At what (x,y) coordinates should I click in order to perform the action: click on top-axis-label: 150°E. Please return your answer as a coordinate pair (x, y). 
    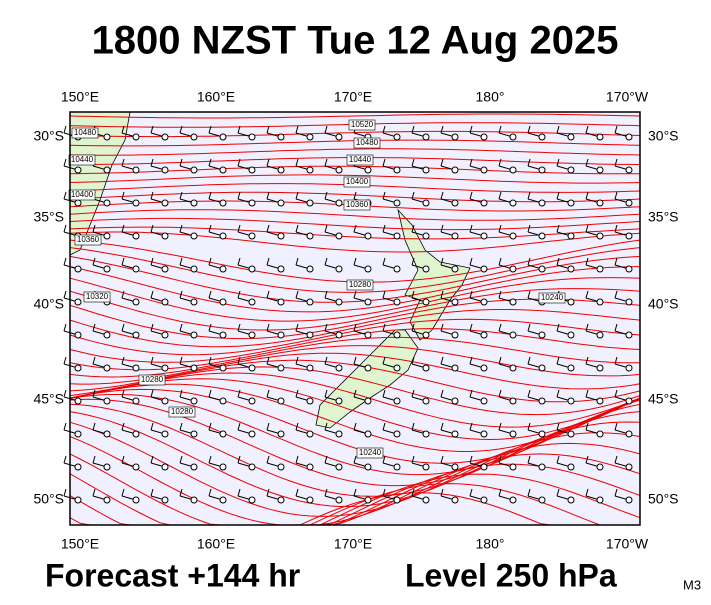
    Looking at the image, I should click on (80, 97).